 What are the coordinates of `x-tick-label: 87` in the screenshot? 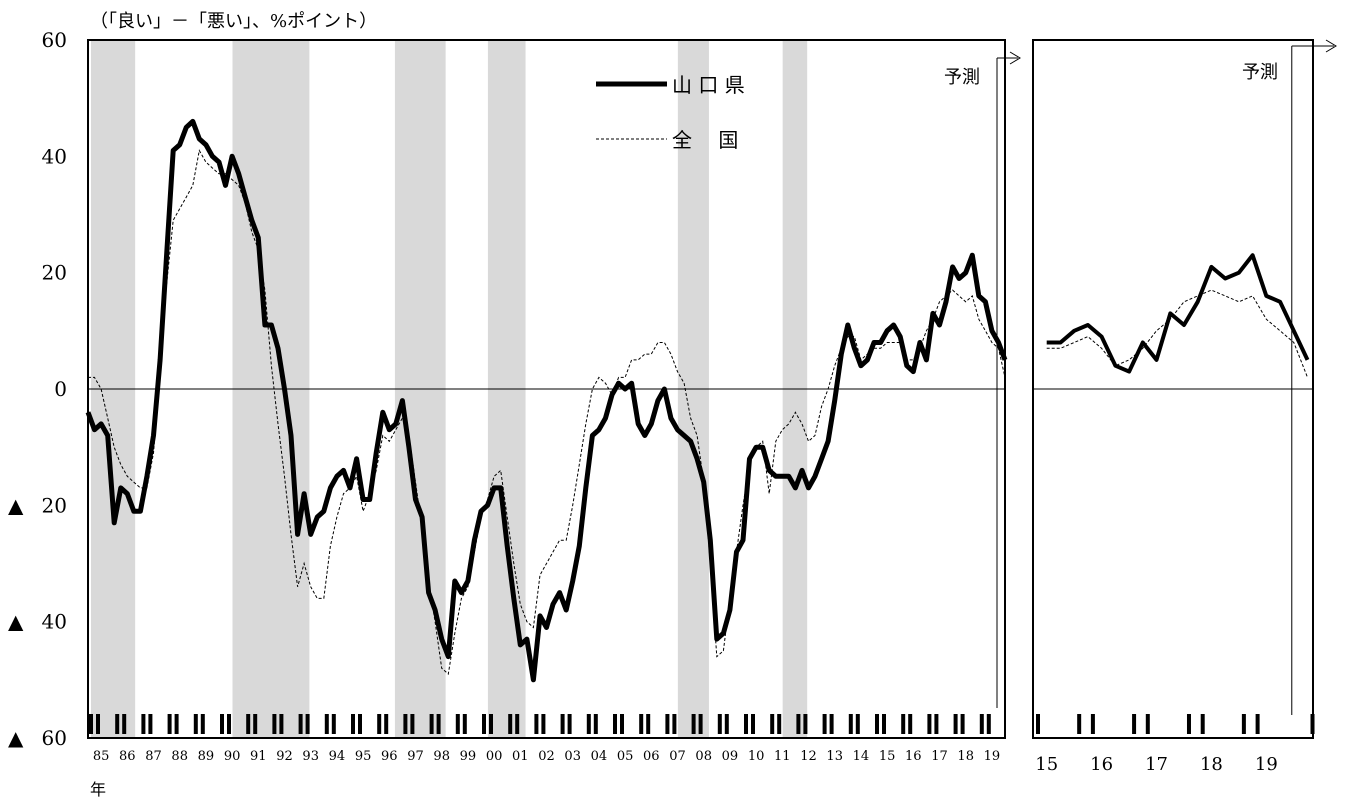 It's located at (153, 756).